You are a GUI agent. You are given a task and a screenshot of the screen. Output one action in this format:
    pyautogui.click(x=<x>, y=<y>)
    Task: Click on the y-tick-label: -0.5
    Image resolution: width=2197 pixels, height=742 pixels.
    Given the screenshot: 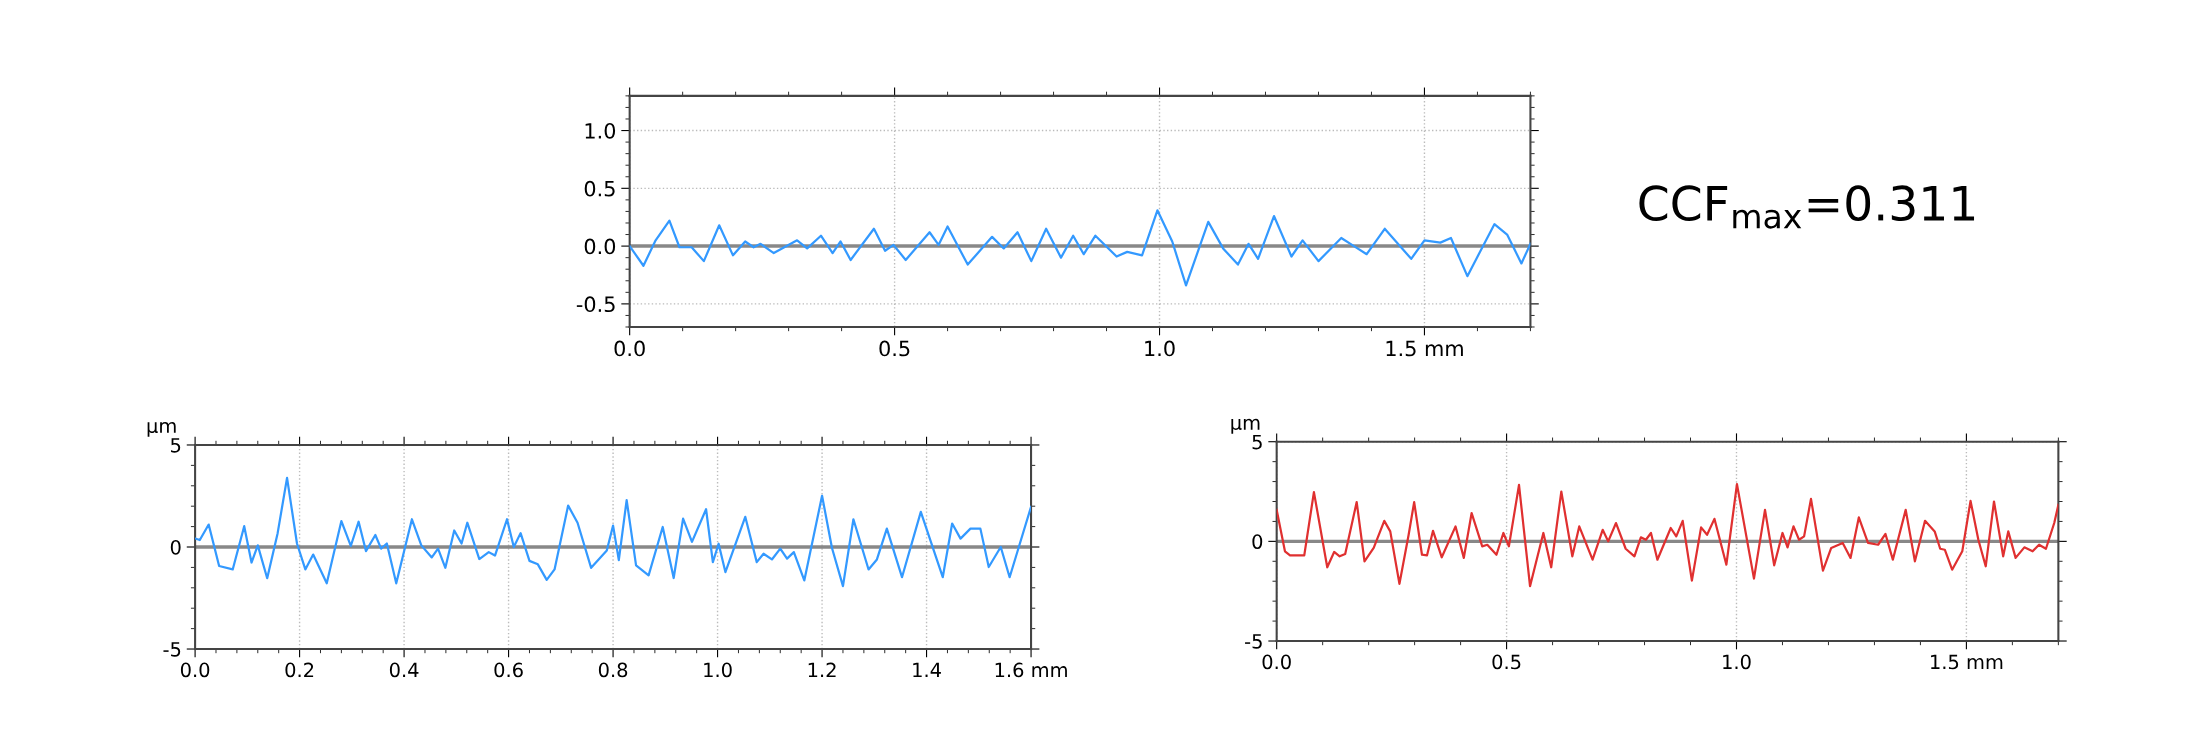 What is the action you would take?
    pyautogui.click(x=595, y=304)
    